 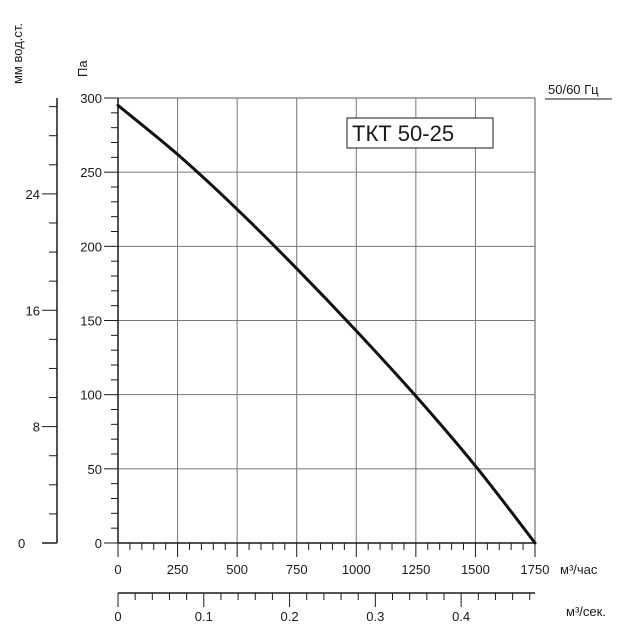 I want to click on chart-title: ТКТ 50-25, so click(x=403, y=133).